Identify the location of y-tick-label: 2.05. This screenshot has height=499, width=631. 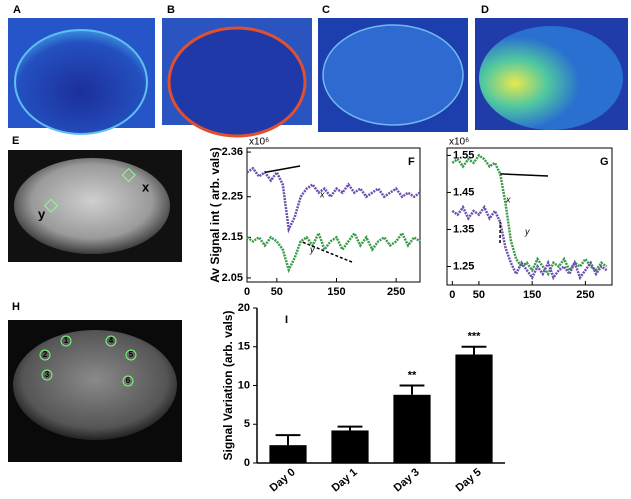
(232, 278).